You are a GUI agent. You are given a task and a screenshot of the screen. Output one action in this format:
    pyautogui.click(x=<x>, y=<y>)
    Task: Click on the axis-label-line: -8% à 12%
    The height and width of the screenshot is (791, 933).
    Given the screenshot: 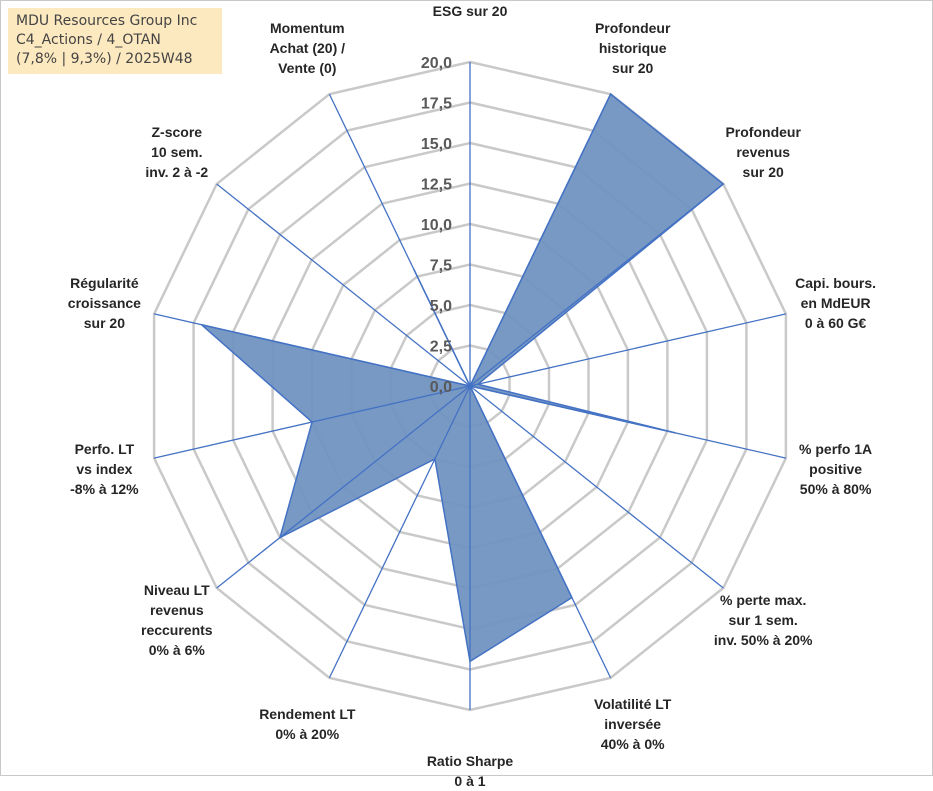 What is the action you would take?
    pyautogui.click(x=104, y=489)
    